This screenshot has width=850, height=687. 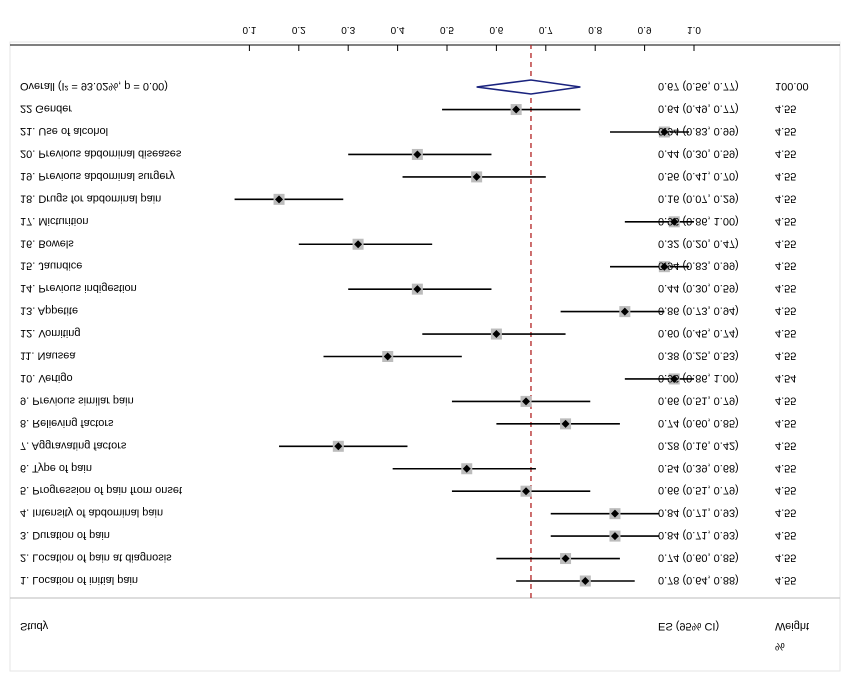 I want to click on study-label: 17. Micturition, so click(x=54, y=221).